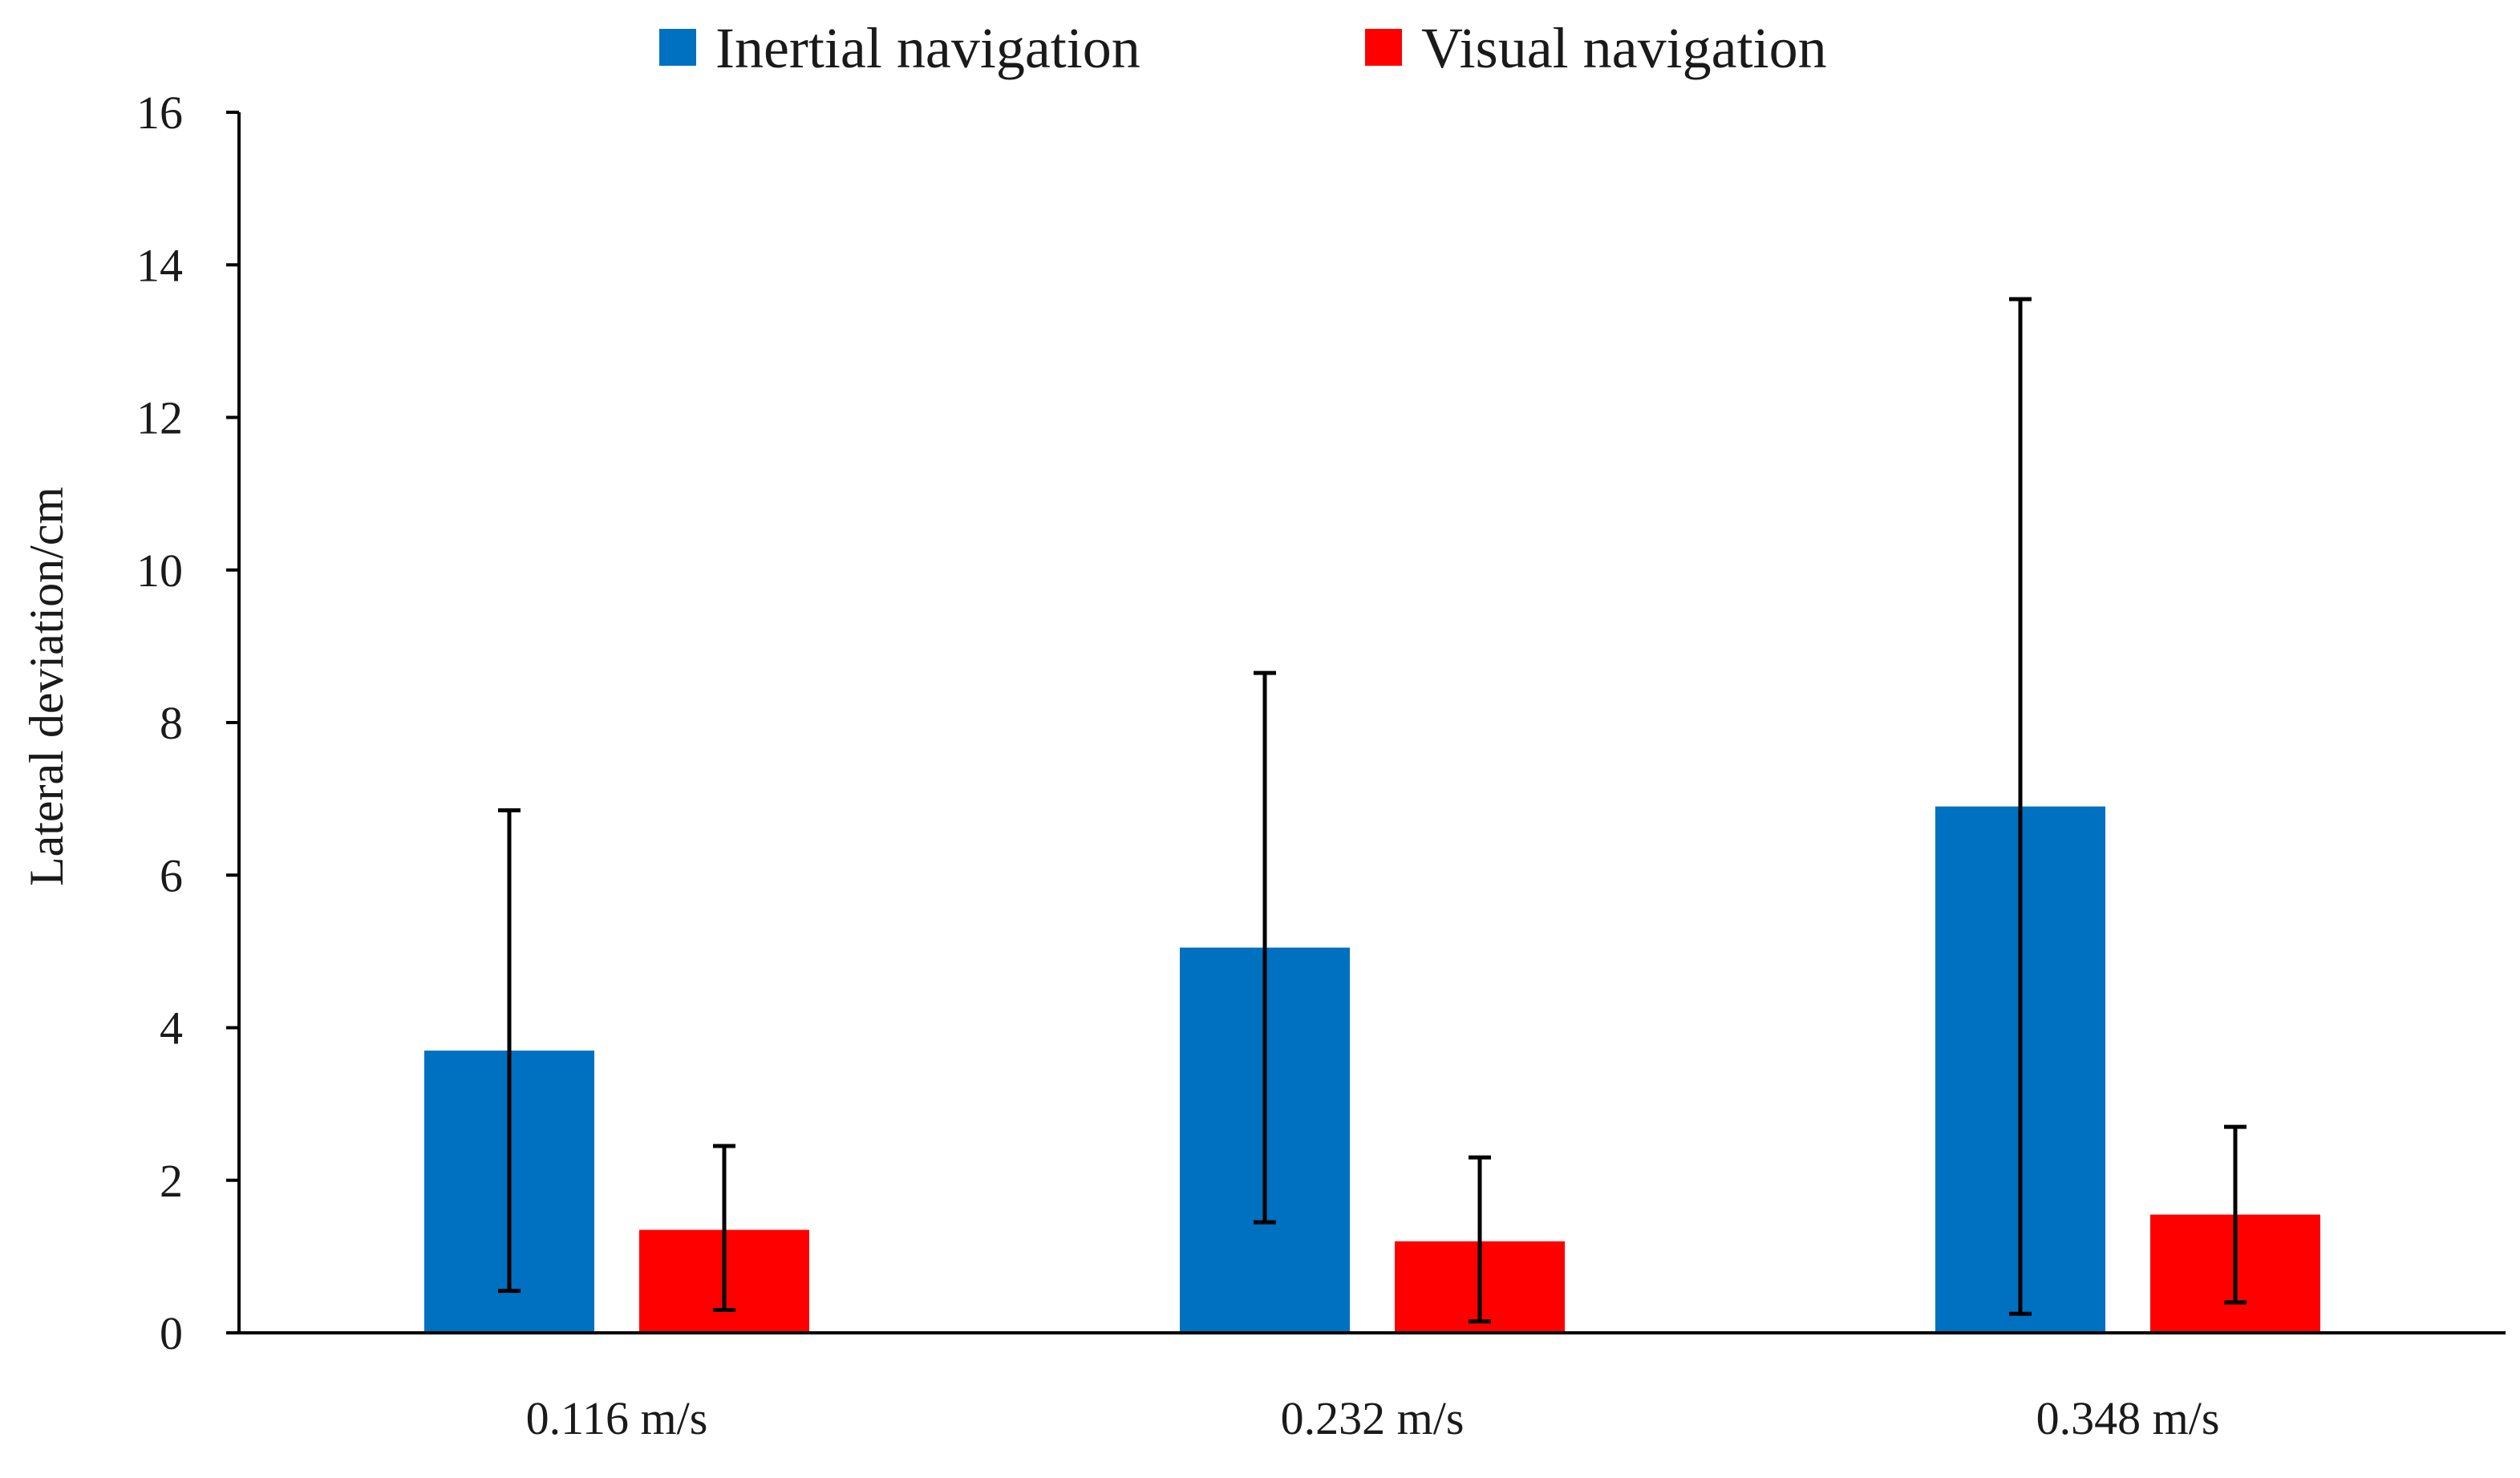 This screenshot has height=1478, width=2520. Describe the element at coordinates (159, 418) in the screenshot. I see `y-tick-label: 12` at that location.